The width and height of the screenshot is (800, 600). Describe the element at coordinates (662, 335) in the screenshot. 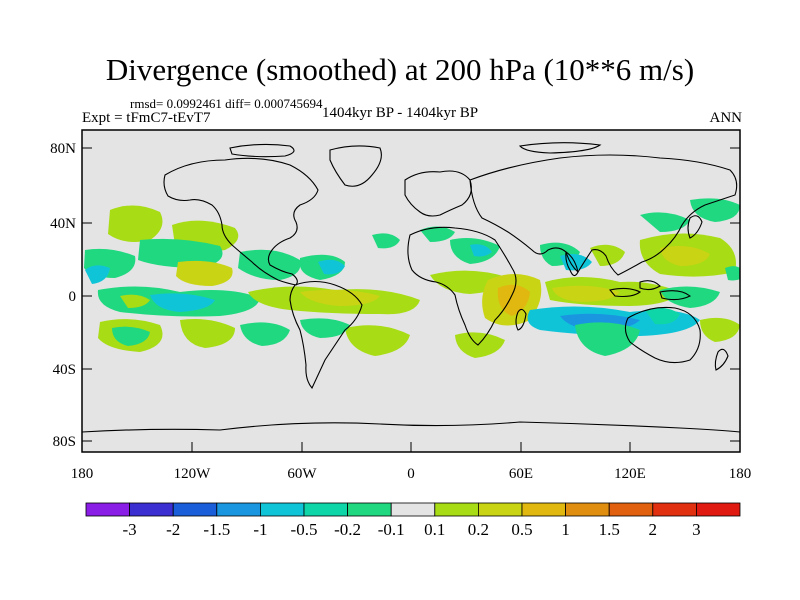

I see `australia-outline` at that location.